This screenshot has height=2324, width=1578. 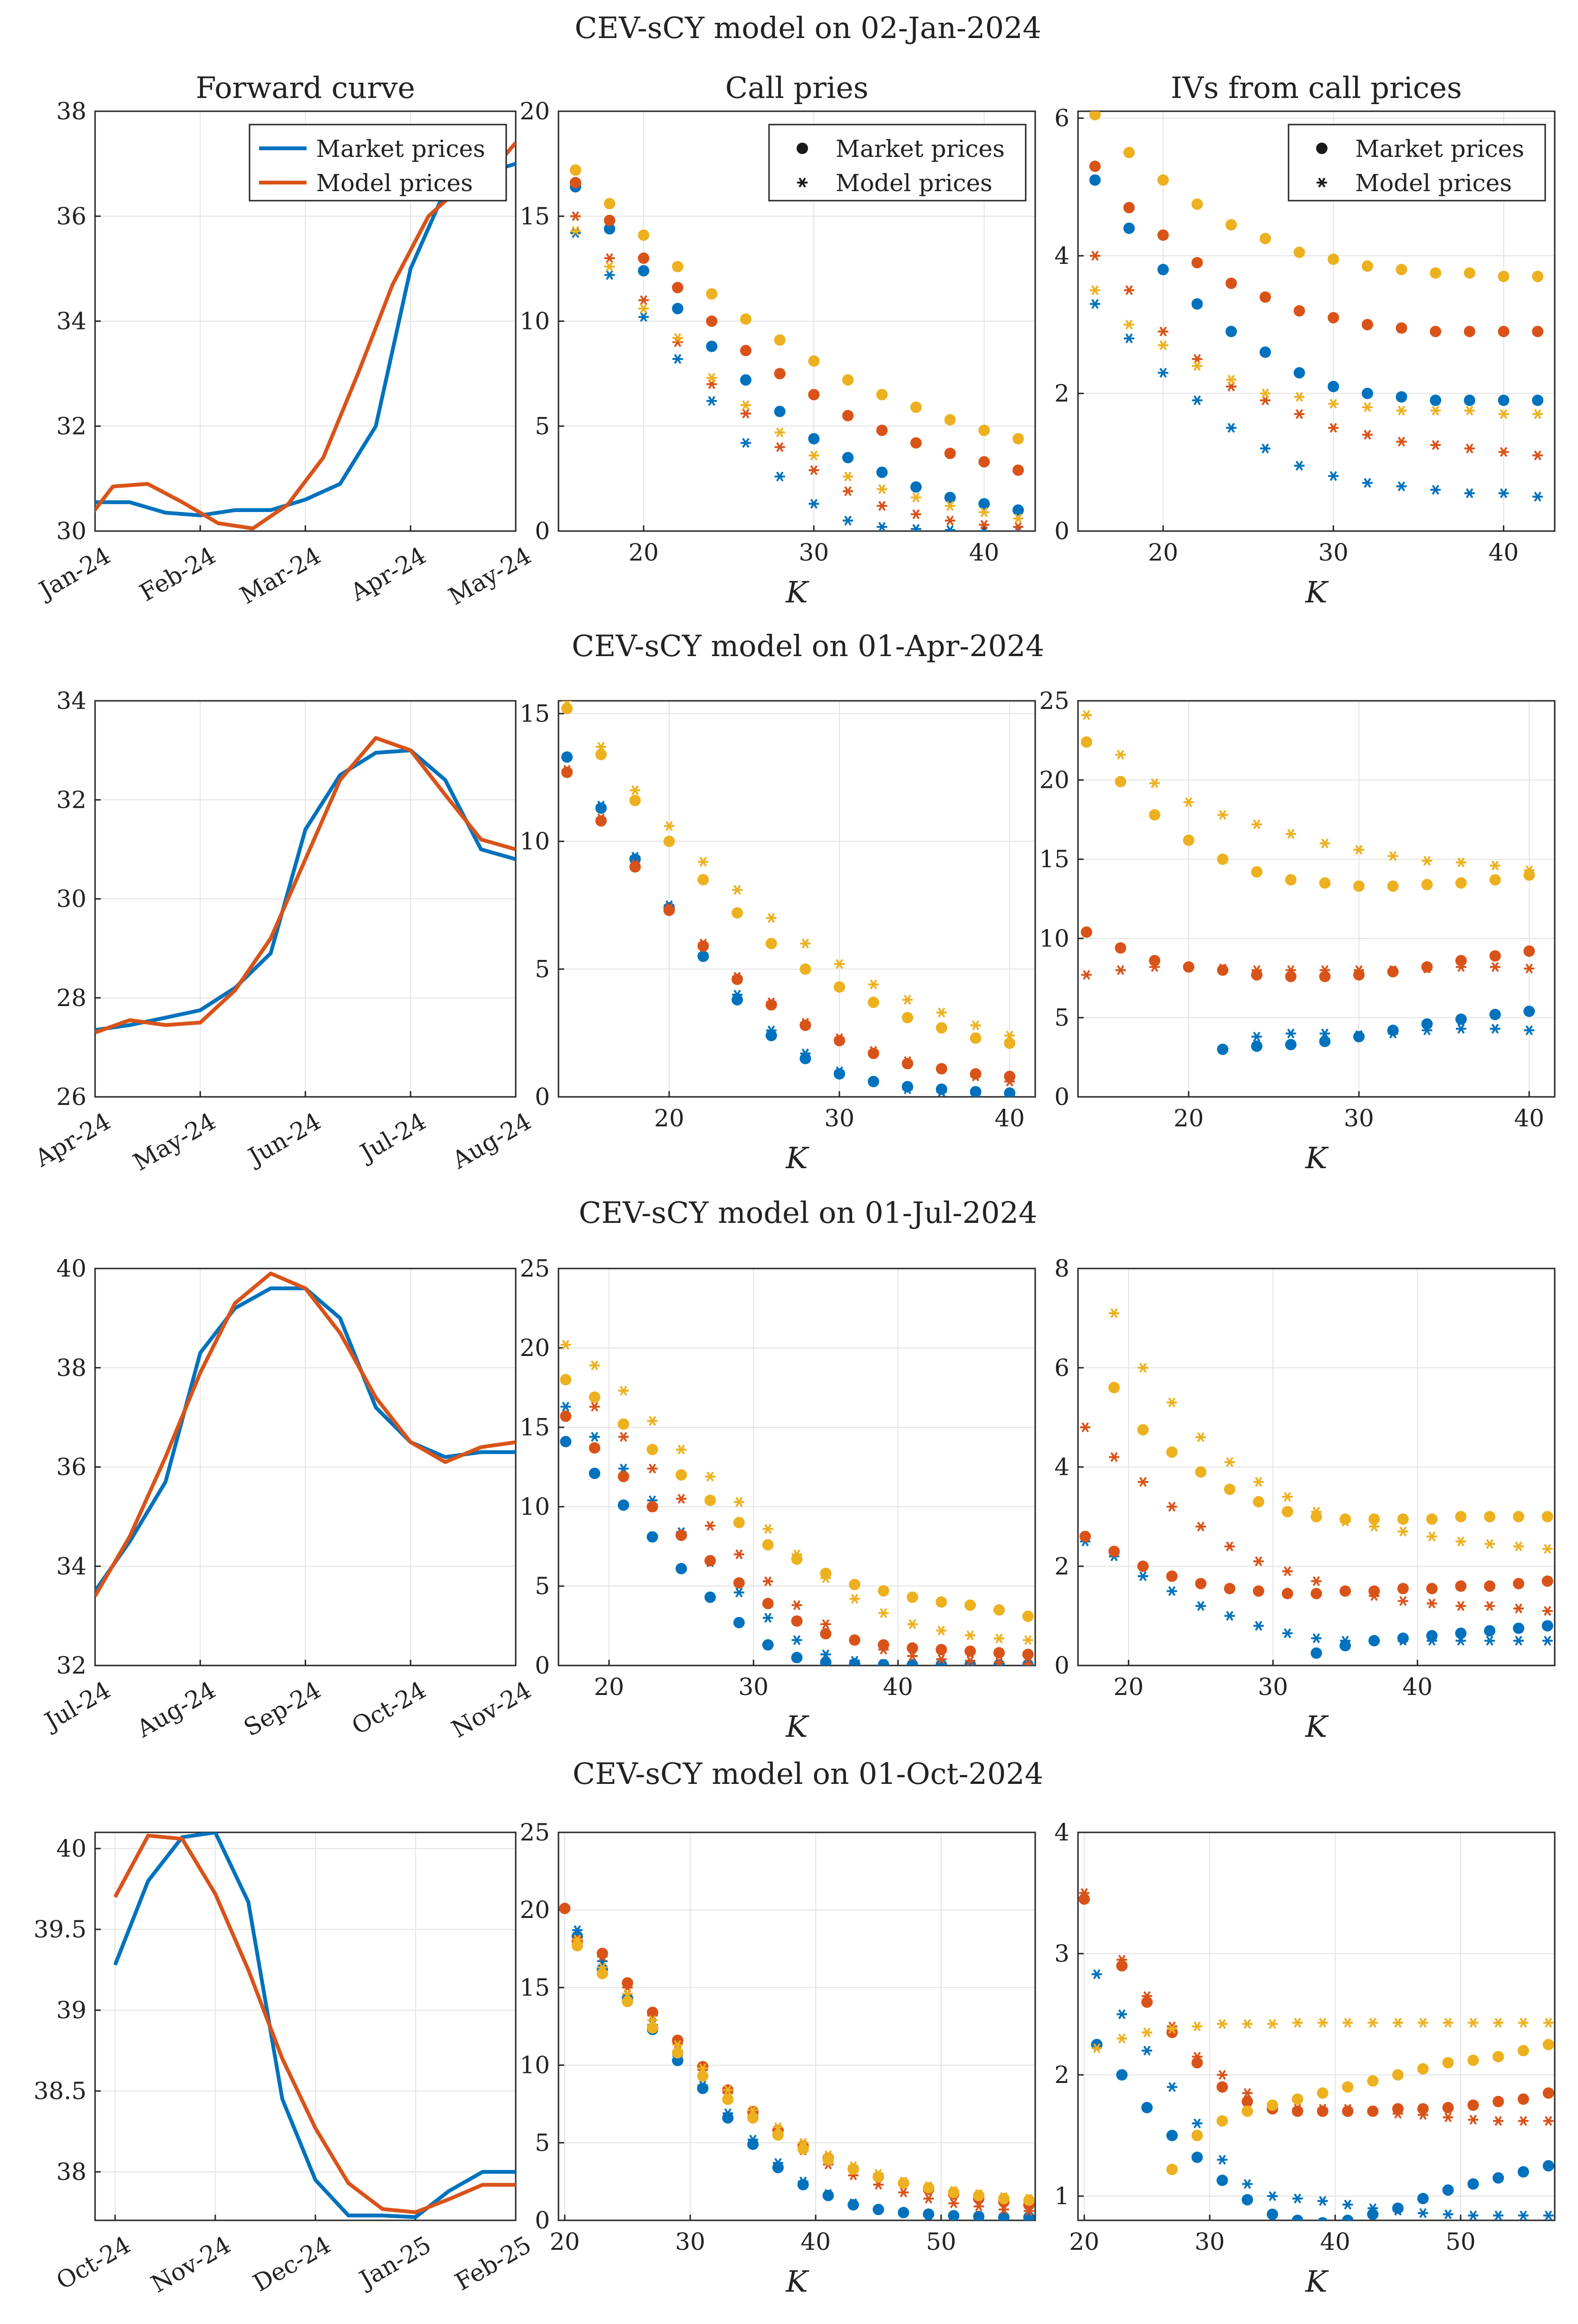 I want to click on x-tick-label: 30, so click(x=754, y=1687).